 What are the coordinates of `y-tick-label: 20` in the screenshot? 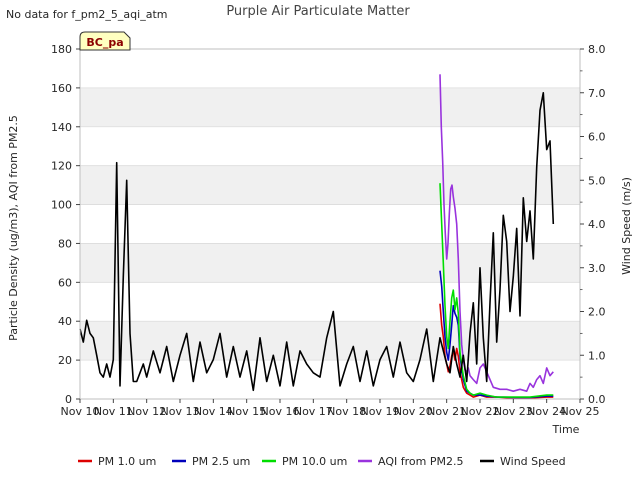 It's located at (65, 360).